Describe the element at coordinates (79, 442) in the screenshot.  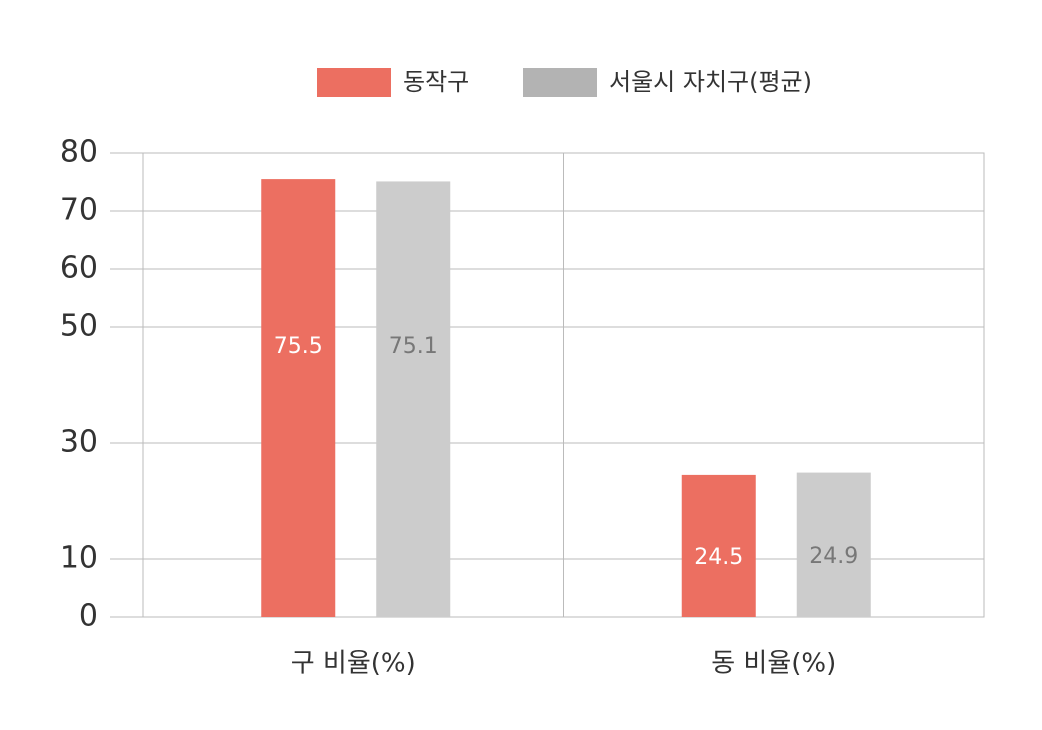
I see `y-tick-label: 30` at that location.